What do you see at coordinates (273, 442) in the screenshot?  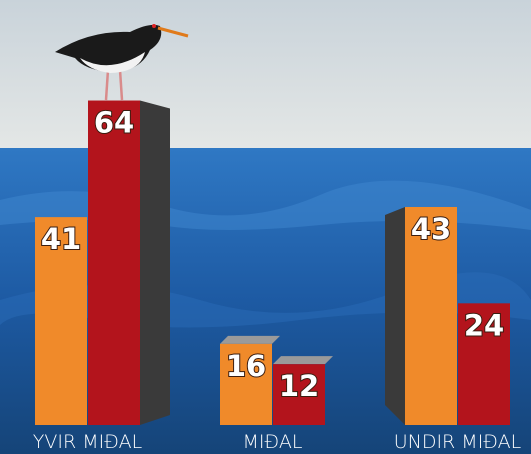 I see `x-tick-label: MIÐAL` at bounding box center [273, 442].